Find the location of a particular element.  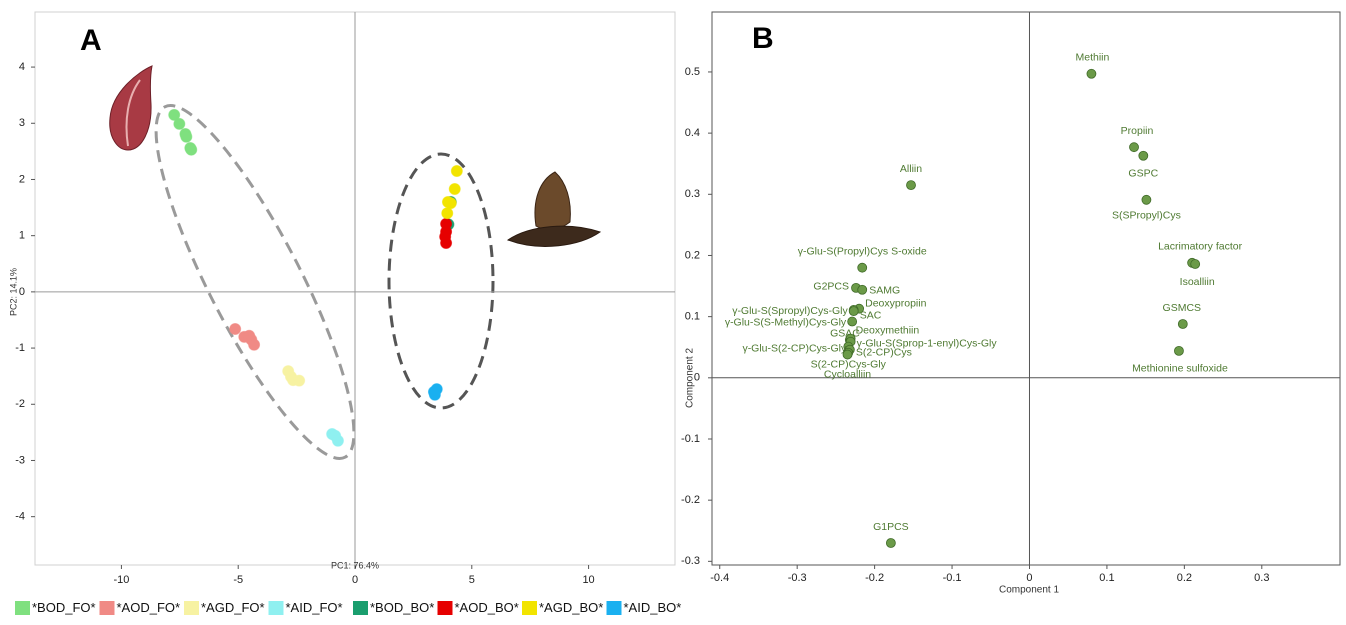

point-label: SAC is located at coordinates (871, 316).